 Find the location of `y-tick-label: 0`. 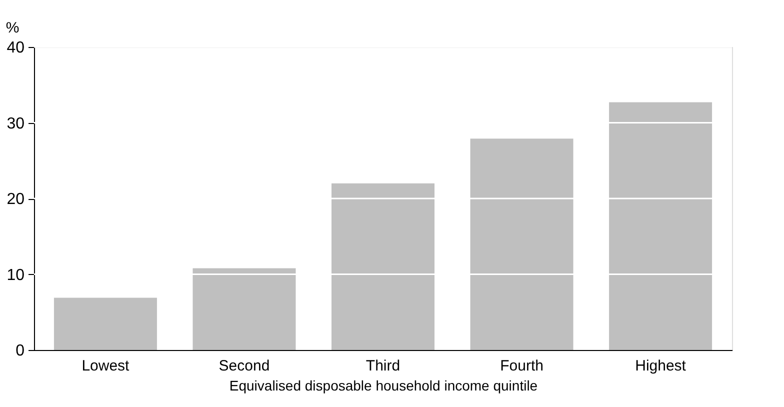

y-tick-label: 0 is located at coordinates (20, 351).